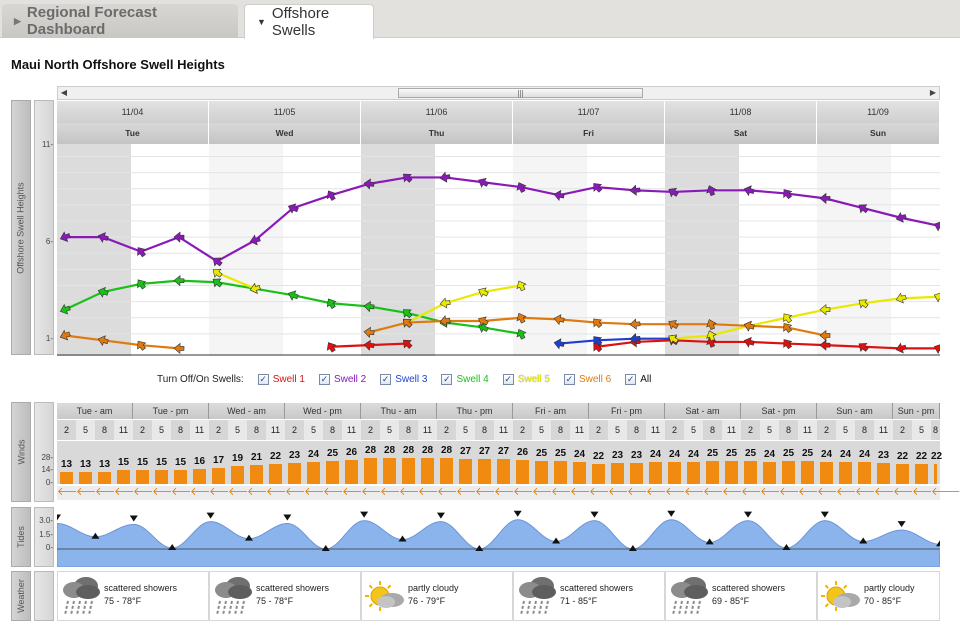 The image size is (960, 627). What do you see at coordinates (587, 379) in the screenshot?
I see `legend-toggle-swell-6: ✓ Swell 6` at bounding box center [587, 379].